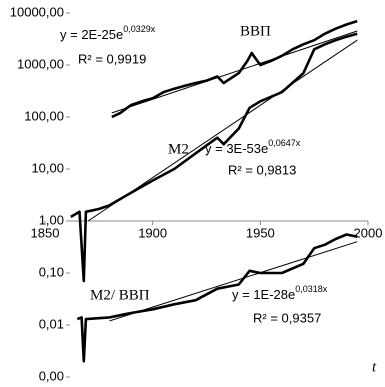 The image size is (385, 387). I want to click on y-tick-label: 1000,00, so click(40, 63).